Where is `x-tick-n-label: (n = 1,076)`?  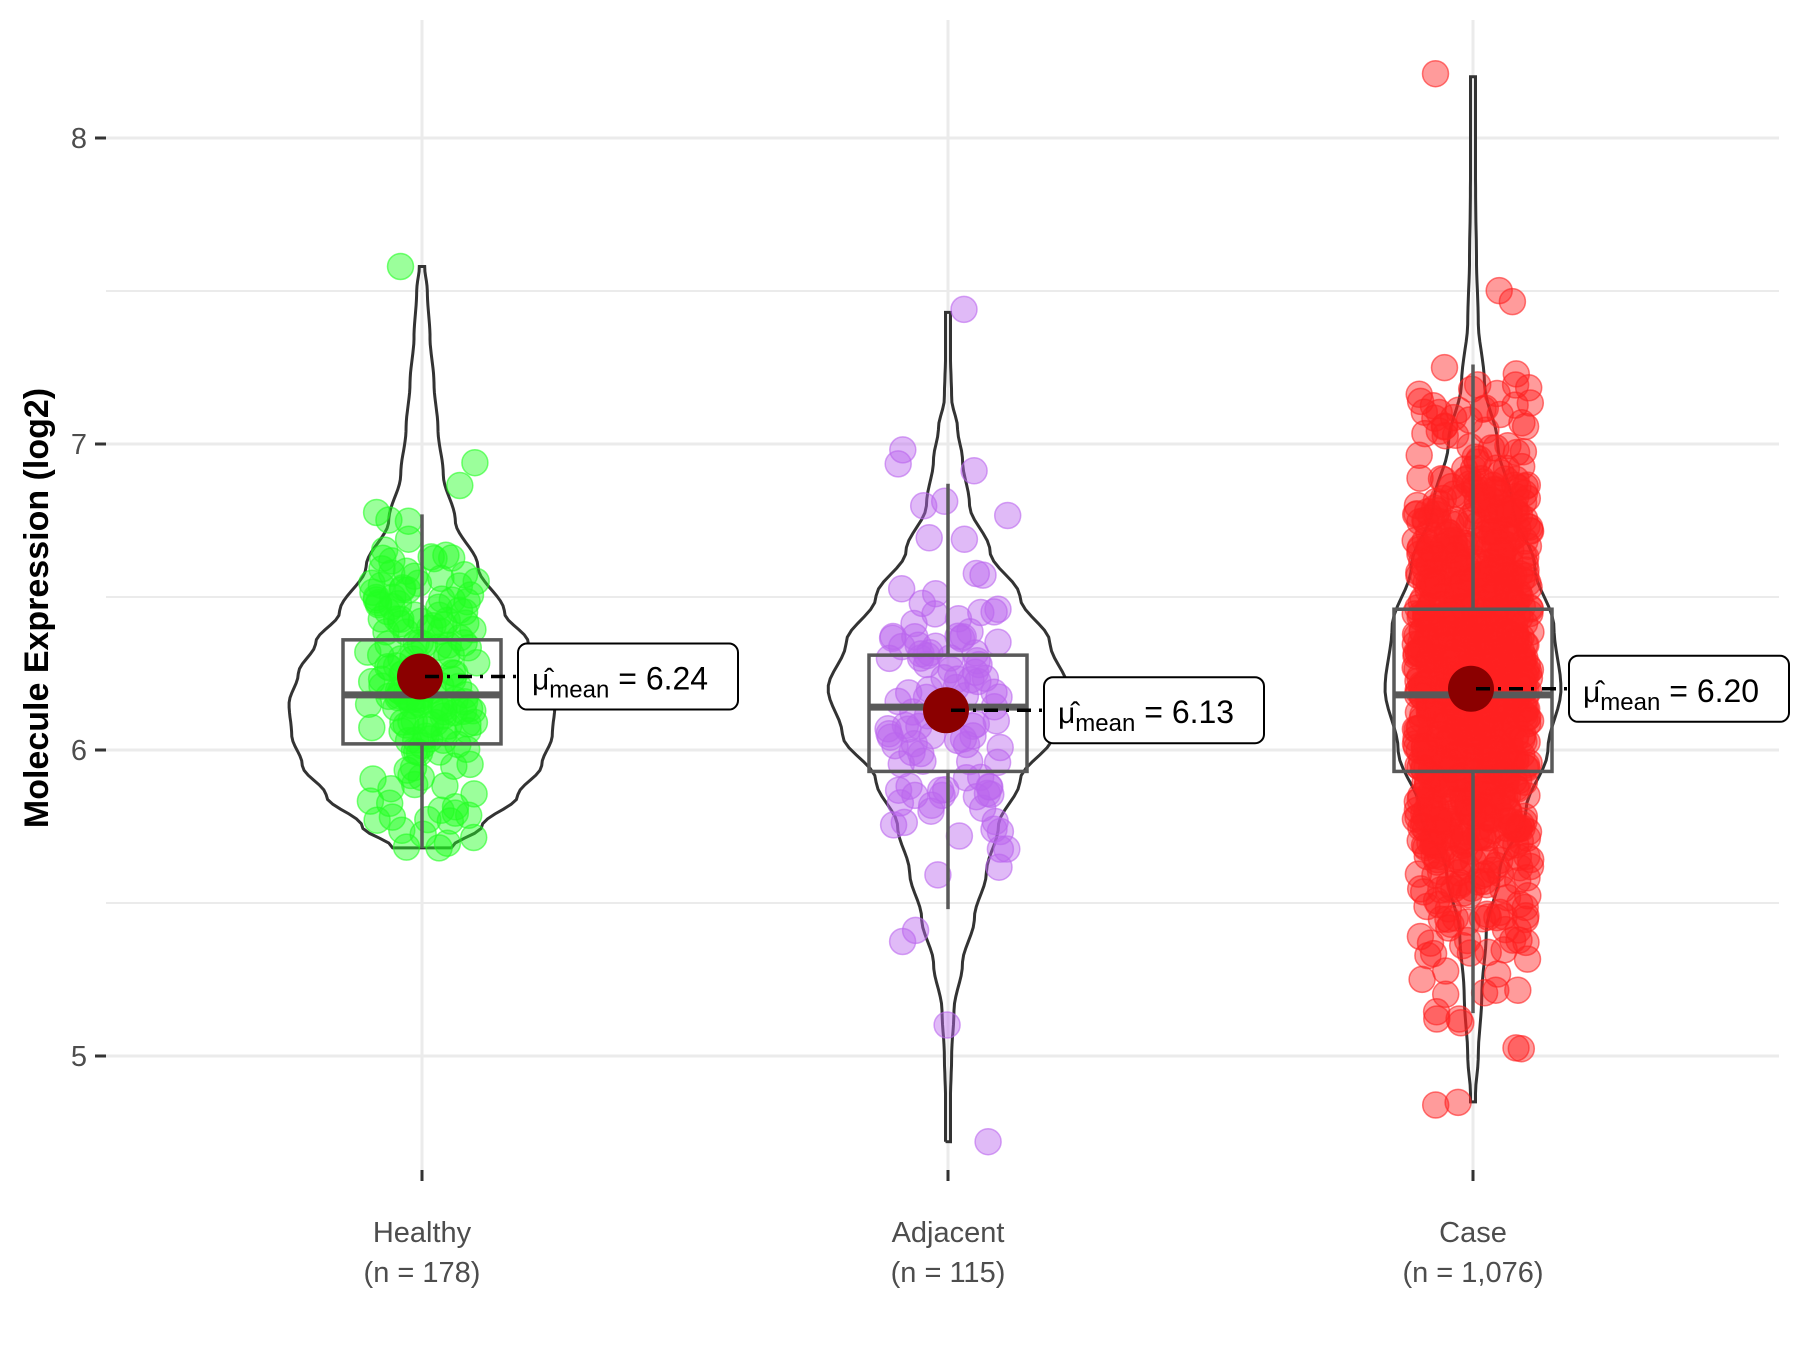
x-tick-n-label: (n = 1,076) is located at coordinates (1472, 1273).